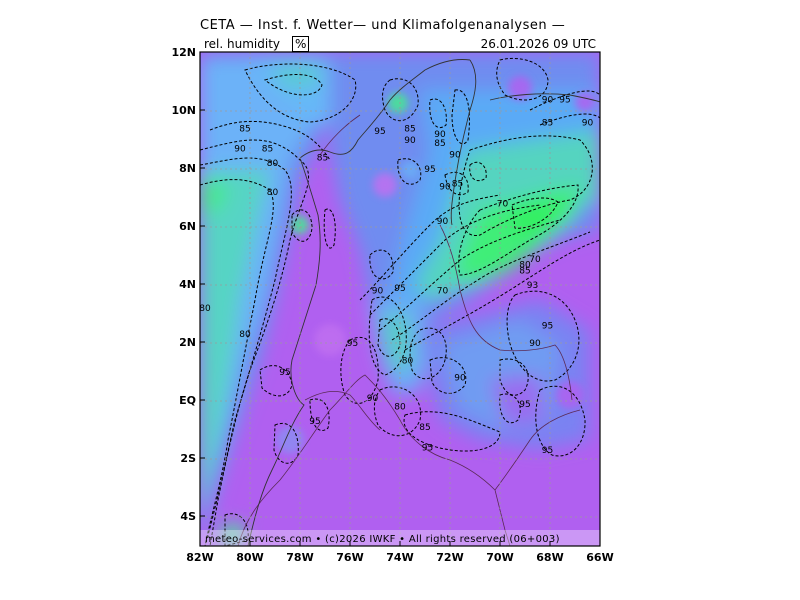 The width and height of the screenshot is (800, 600). I want to click on blob-purple-c, so click(385, 185).